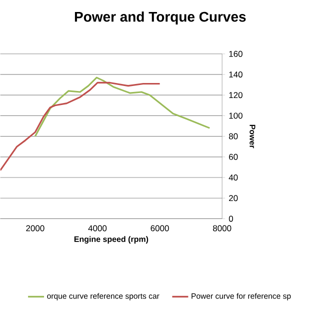 Image resolution: width=320 pixels, height=320 pixels. What do you see at coordinates (159, 228) in the screenshot?
I see `x-tick-label: 6000` at bounding box center [159, 228].